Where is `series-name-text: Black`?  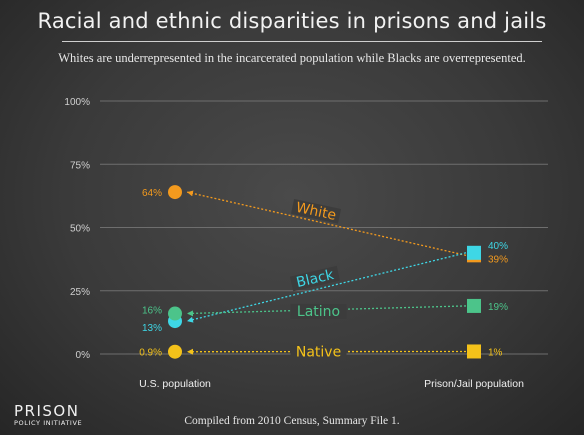 series-name-text: Black is located at coordinates (315, 279).